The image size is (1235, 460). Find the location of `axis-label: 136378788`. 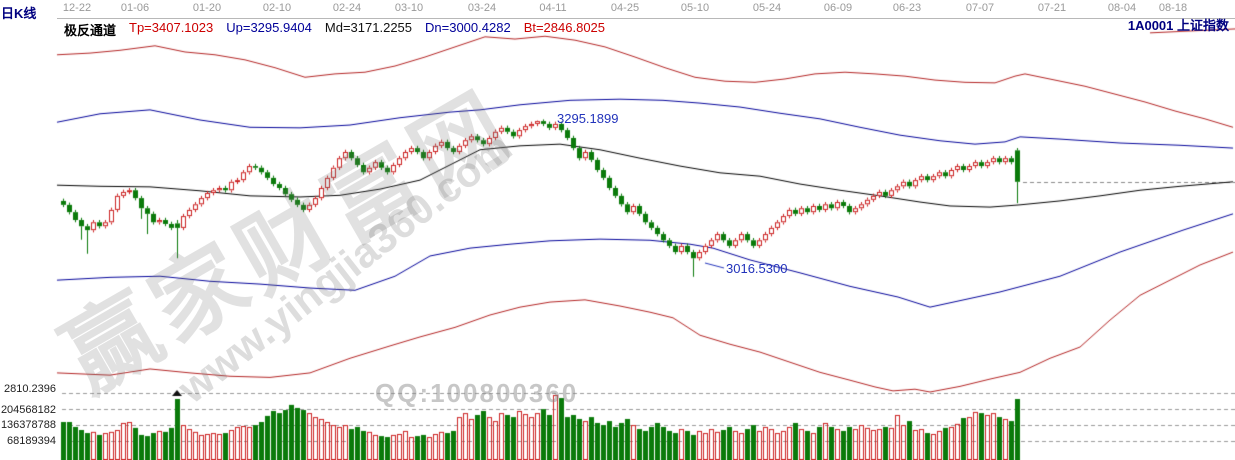

axis-label: 136378788 is located at coordinates (28, 425).